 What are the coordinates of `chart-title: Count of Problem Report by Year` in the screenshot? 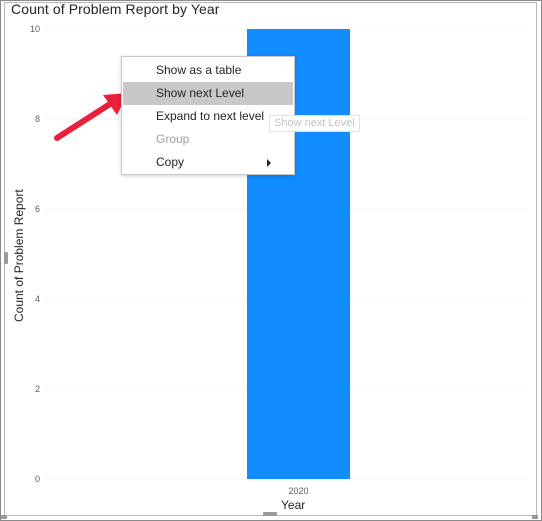 It's located at (115, 9).